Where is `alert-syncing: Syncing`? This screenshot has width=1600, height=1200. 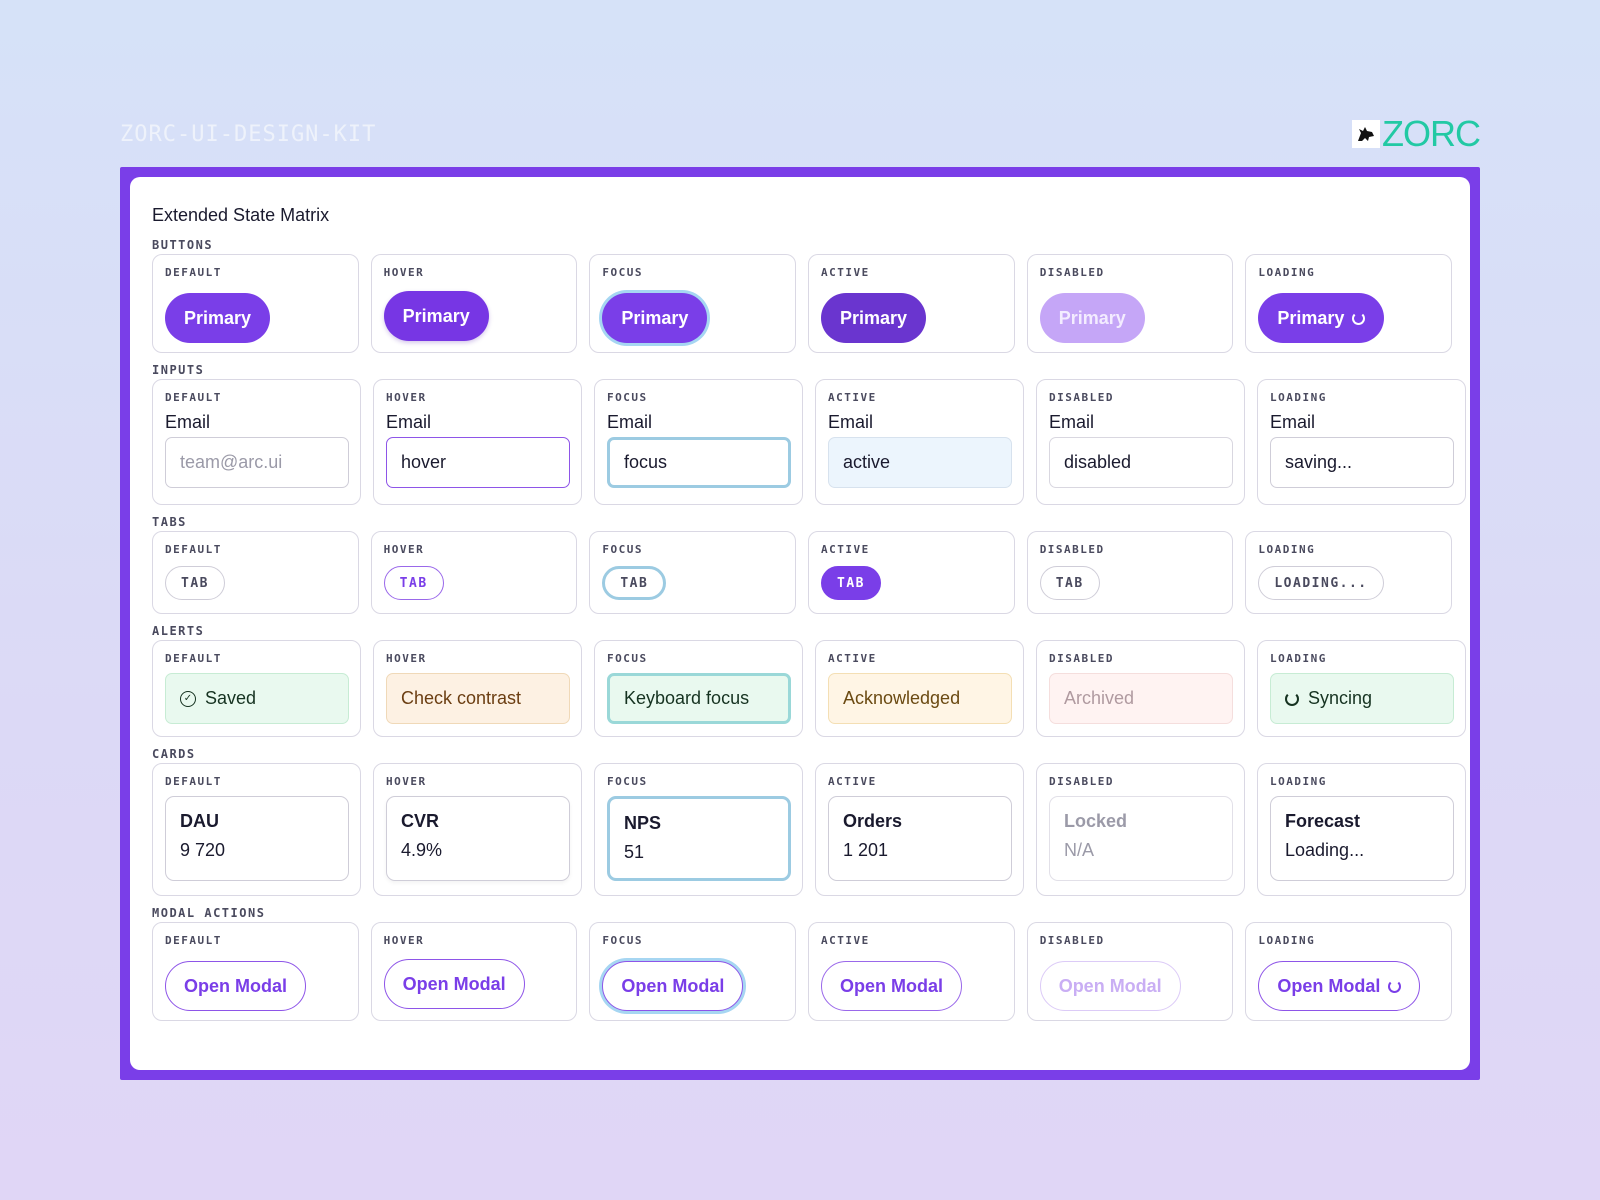
alert-syncing: Syncing is located at coordinates (1362, 698).